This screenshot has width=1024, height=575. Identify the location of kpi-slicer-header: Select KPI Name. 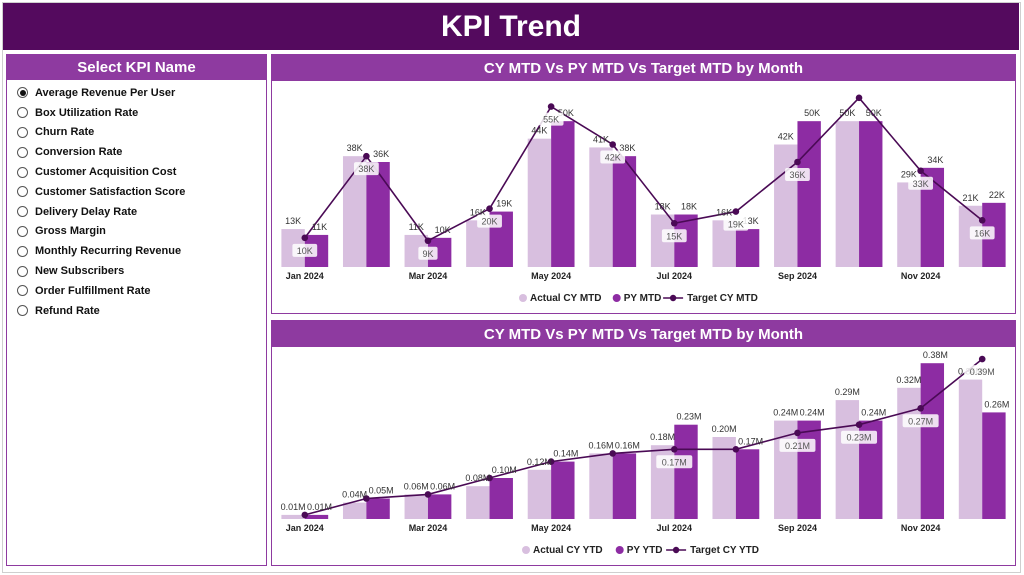
(136, 67).